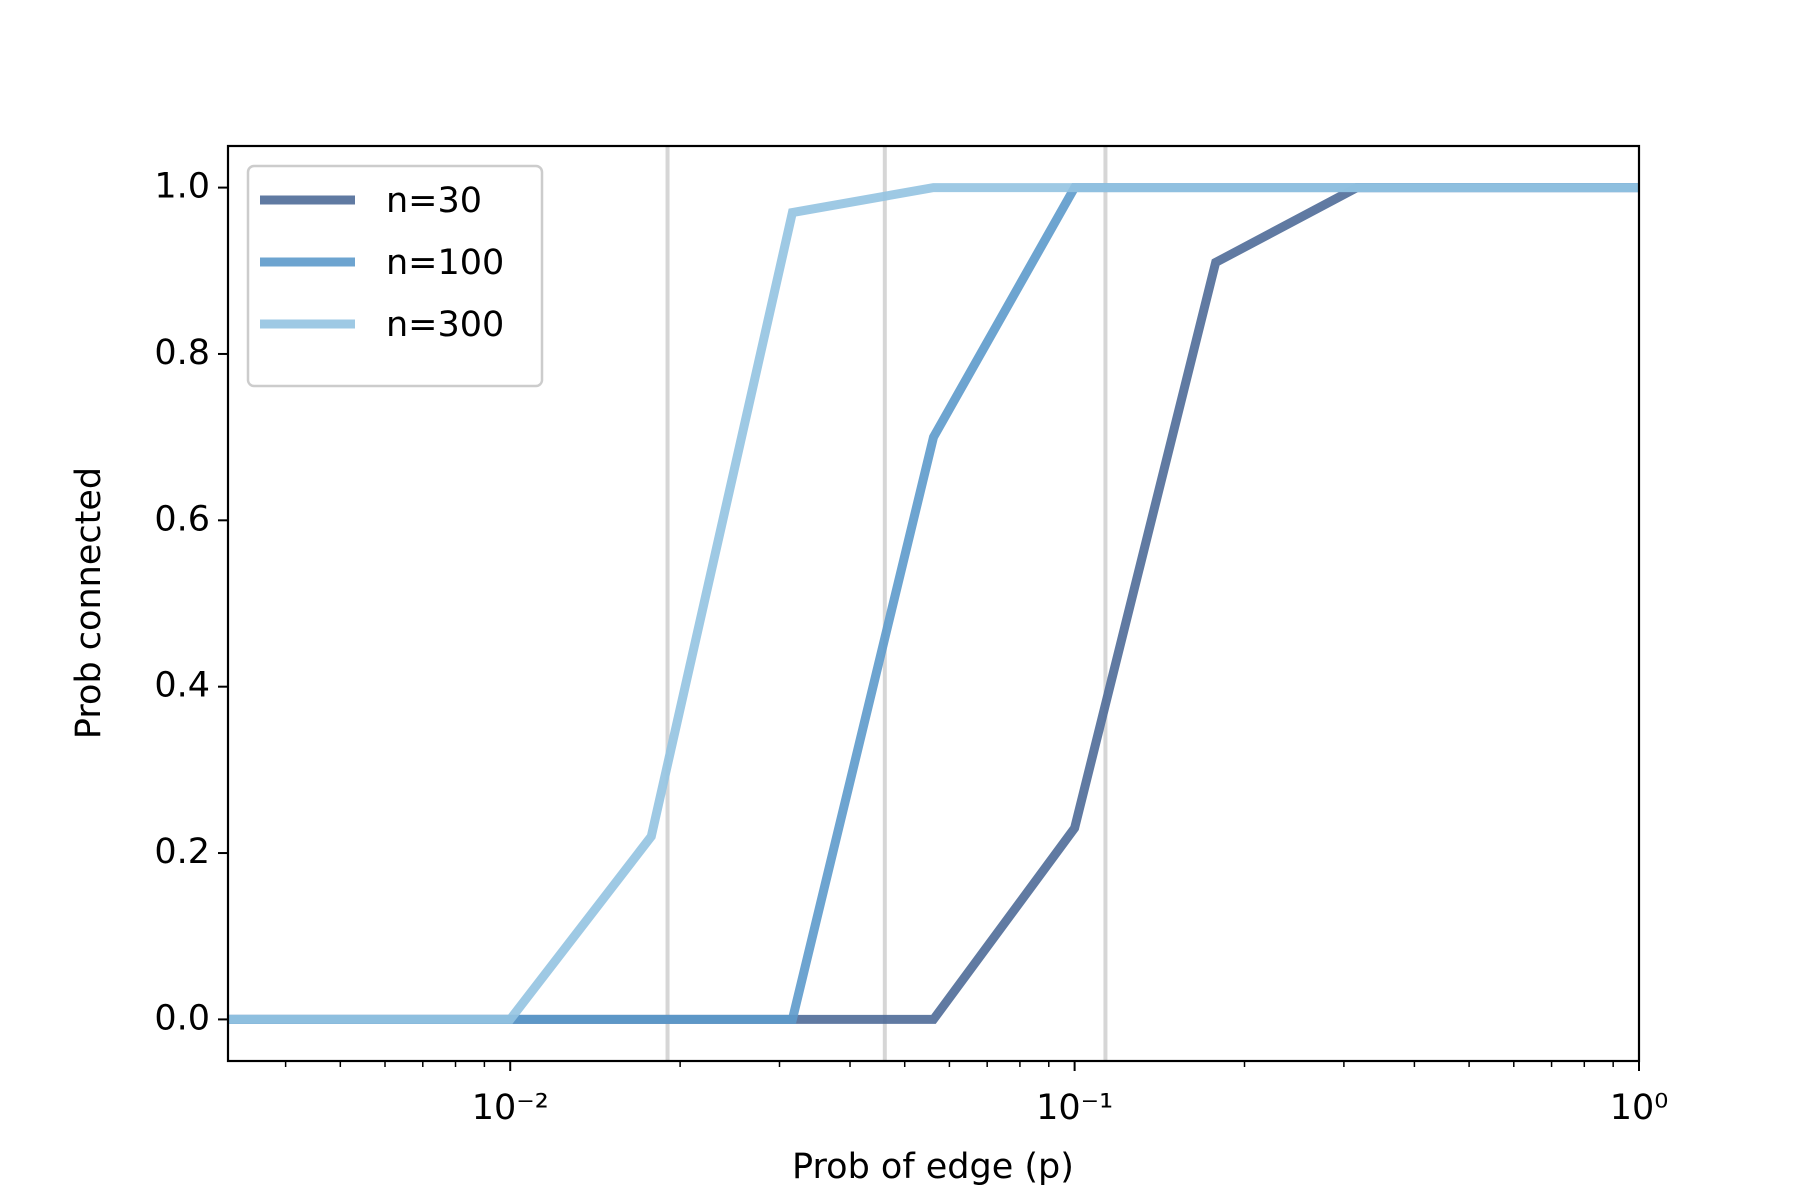 Image resolution: width=1800 pixels, height=1200 pixels. I want to click on y-tick-label: 0.0, so click(182, 1018).